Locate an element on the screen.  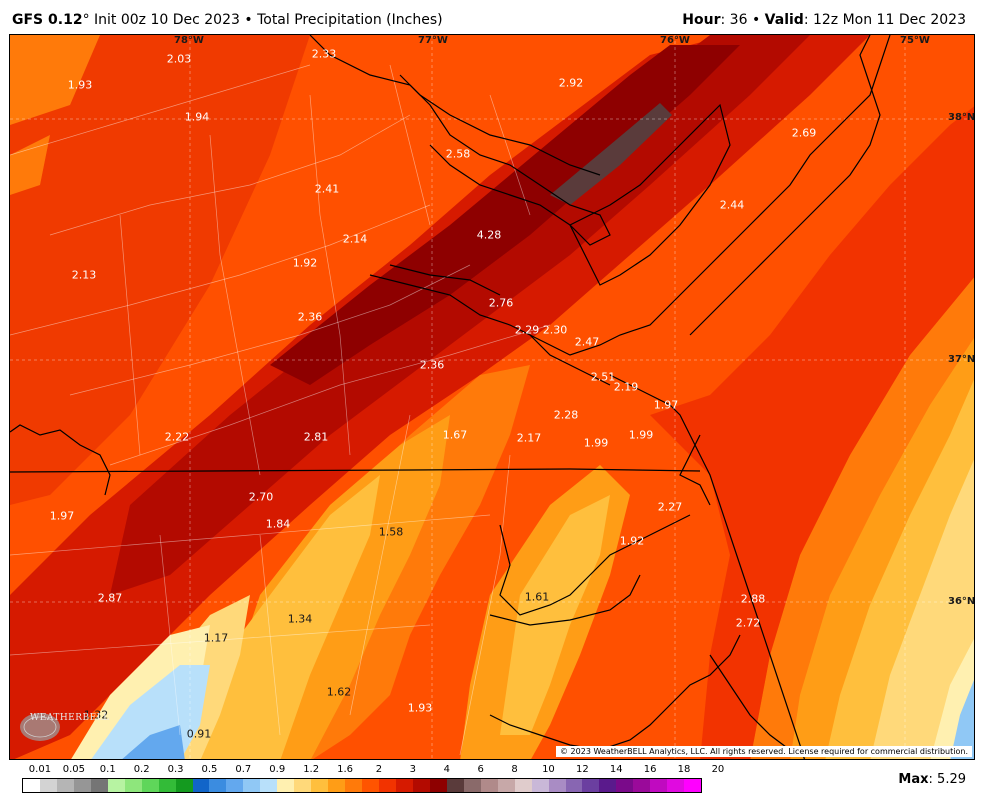
precip-value: 1.93 is located at coordinates (80, 85).